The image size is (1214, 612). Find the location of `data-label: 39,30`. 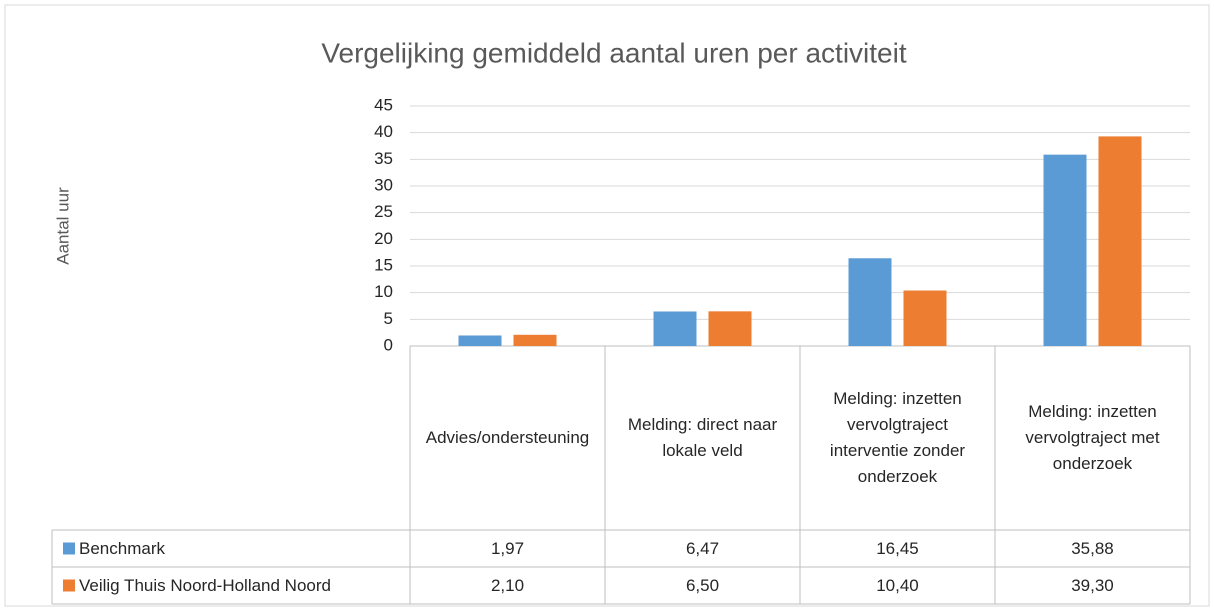

data-label: 39,30 is located at coordinates (1092, 585).